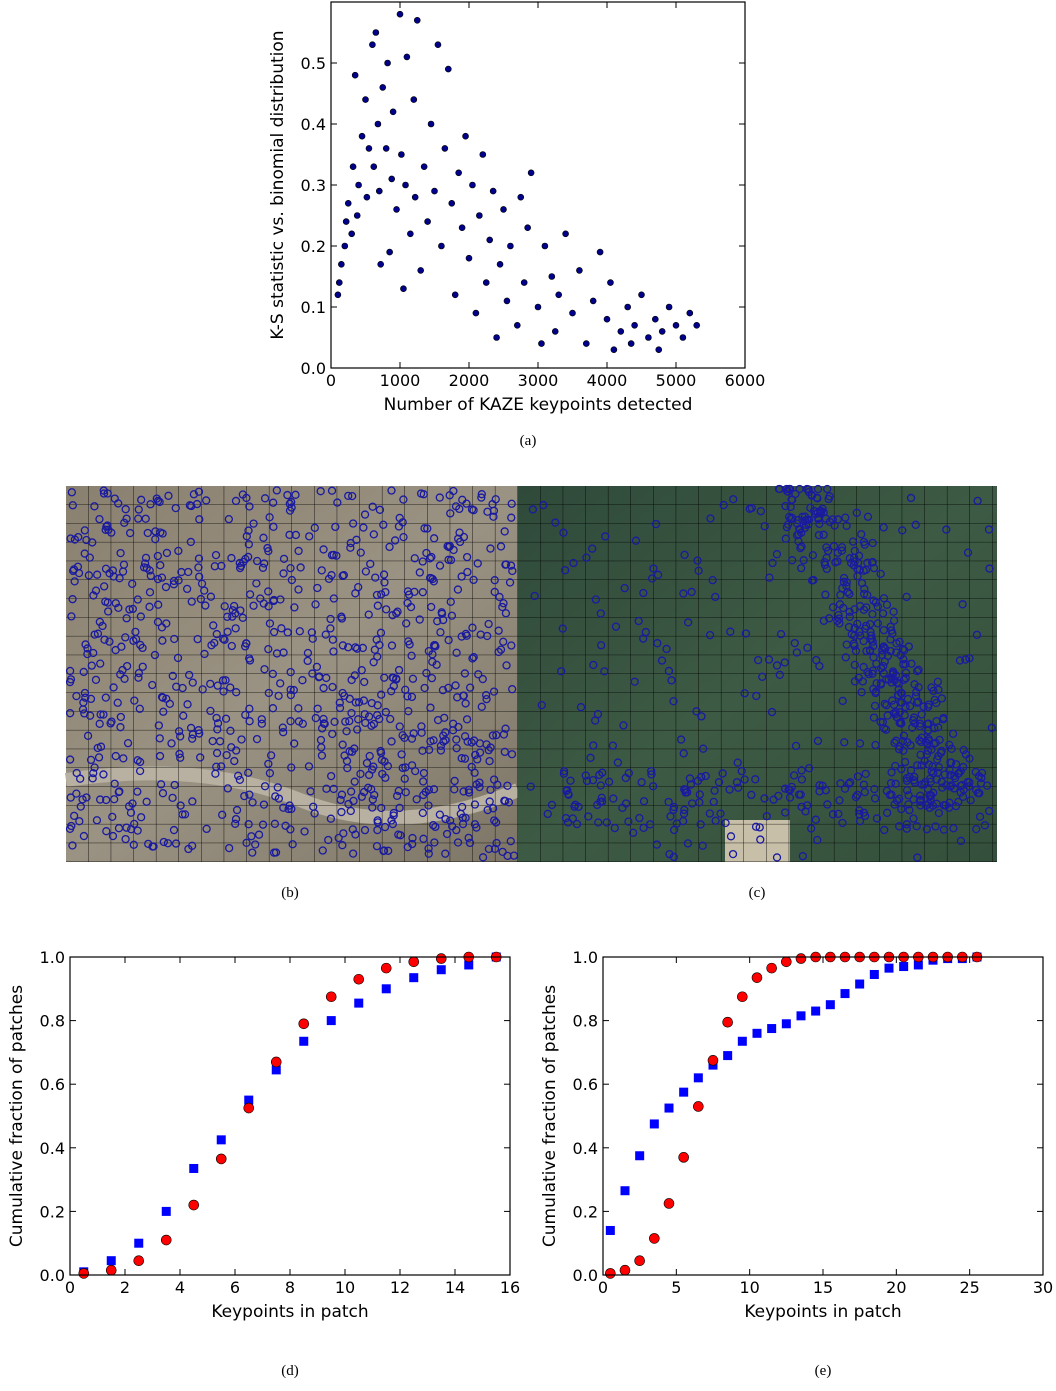  What do you see at coordinates (52, 1021) in the screenshot?
I see `y-tick-label: 0.8` at bounding box center [52, 1021].